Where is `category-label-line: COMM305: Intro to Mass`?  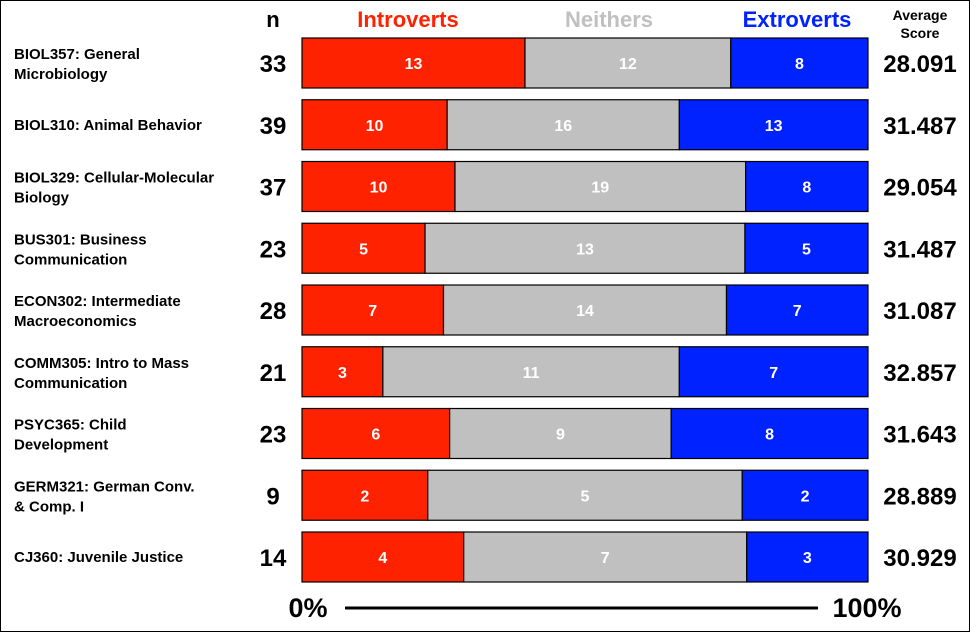 category-label-line: COMM305: Intro to Mass is located at coordinates (101, 363).